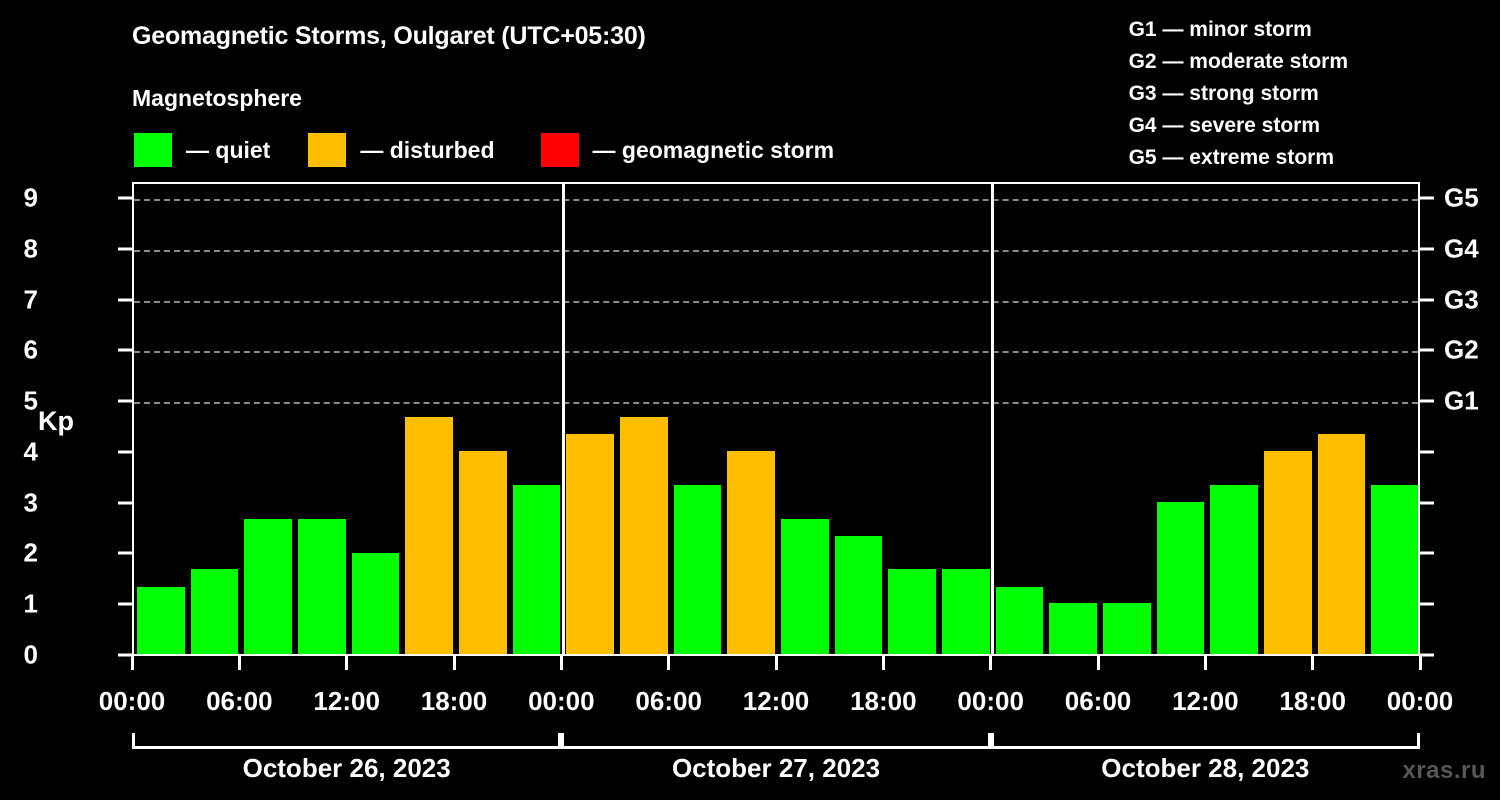 The height and width of the screenshot is (800, 1500). I want to click on g-tick-mark-G2, so click(1427, 350).